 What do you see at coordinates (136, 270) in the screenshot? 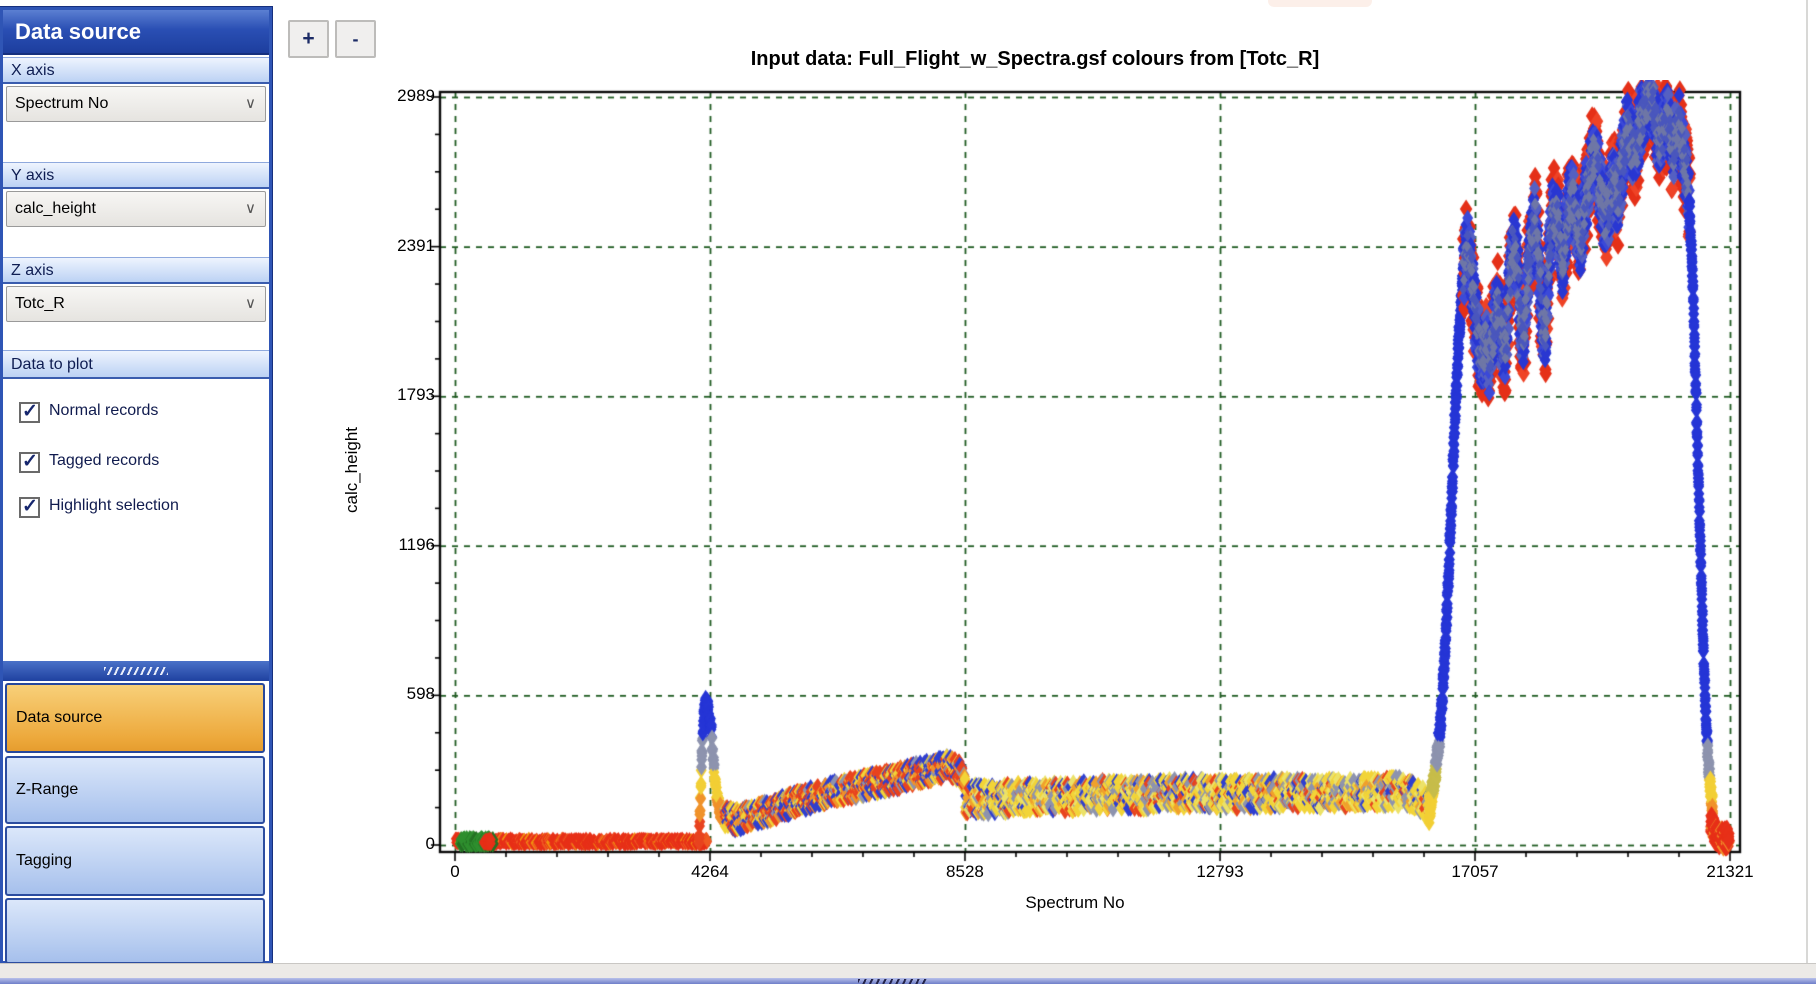
I see `z-axis-section-label: Z axis` at bounding box center [136, 270].